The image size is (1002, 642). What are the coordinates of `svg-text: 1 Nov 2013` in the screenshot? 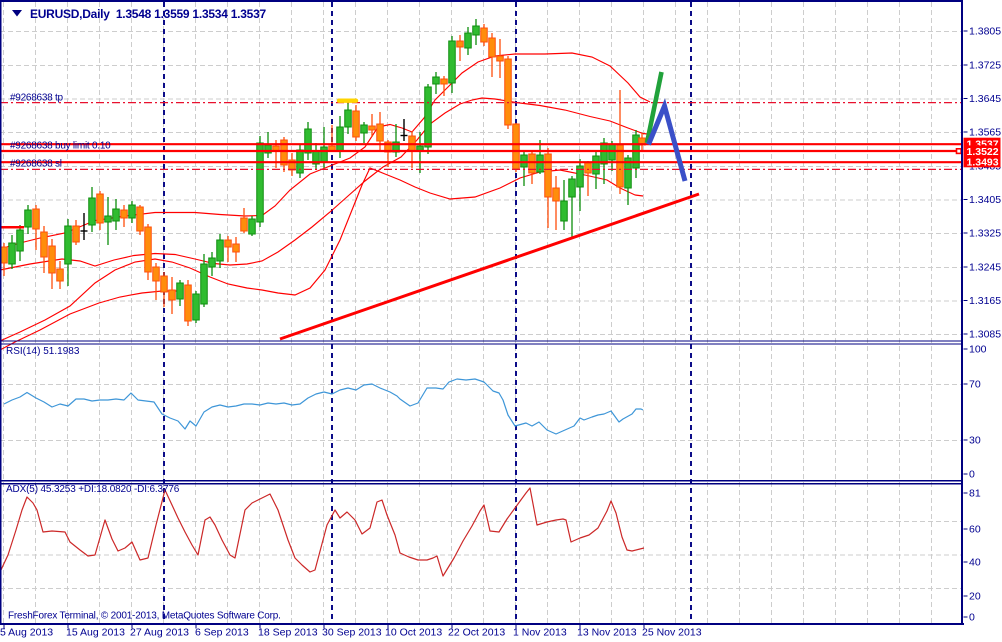 It's located at (540, 633).